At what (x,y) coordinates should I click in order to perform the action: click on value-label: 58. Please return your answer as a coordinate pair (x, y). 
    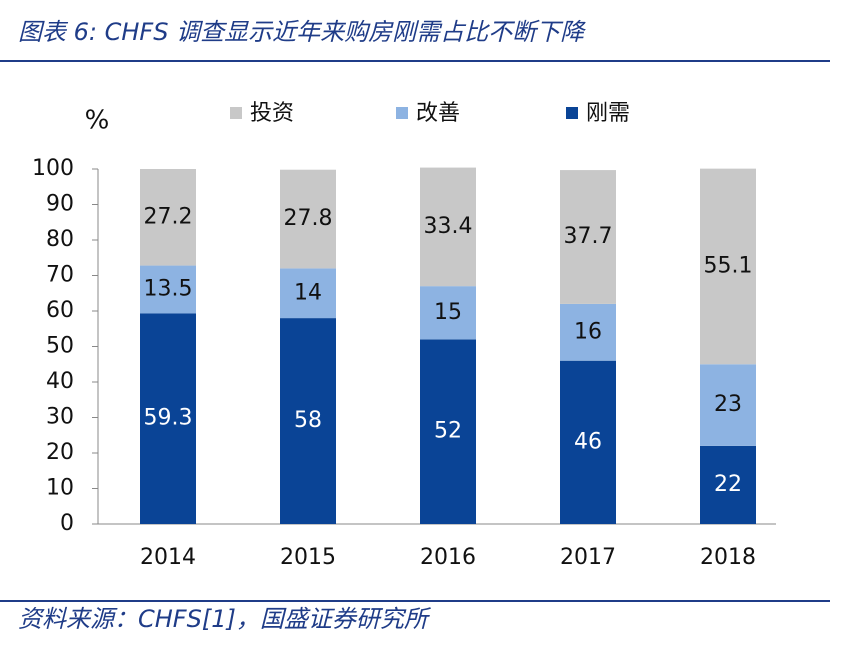
    Looking at the image, I should click on (308, 420).